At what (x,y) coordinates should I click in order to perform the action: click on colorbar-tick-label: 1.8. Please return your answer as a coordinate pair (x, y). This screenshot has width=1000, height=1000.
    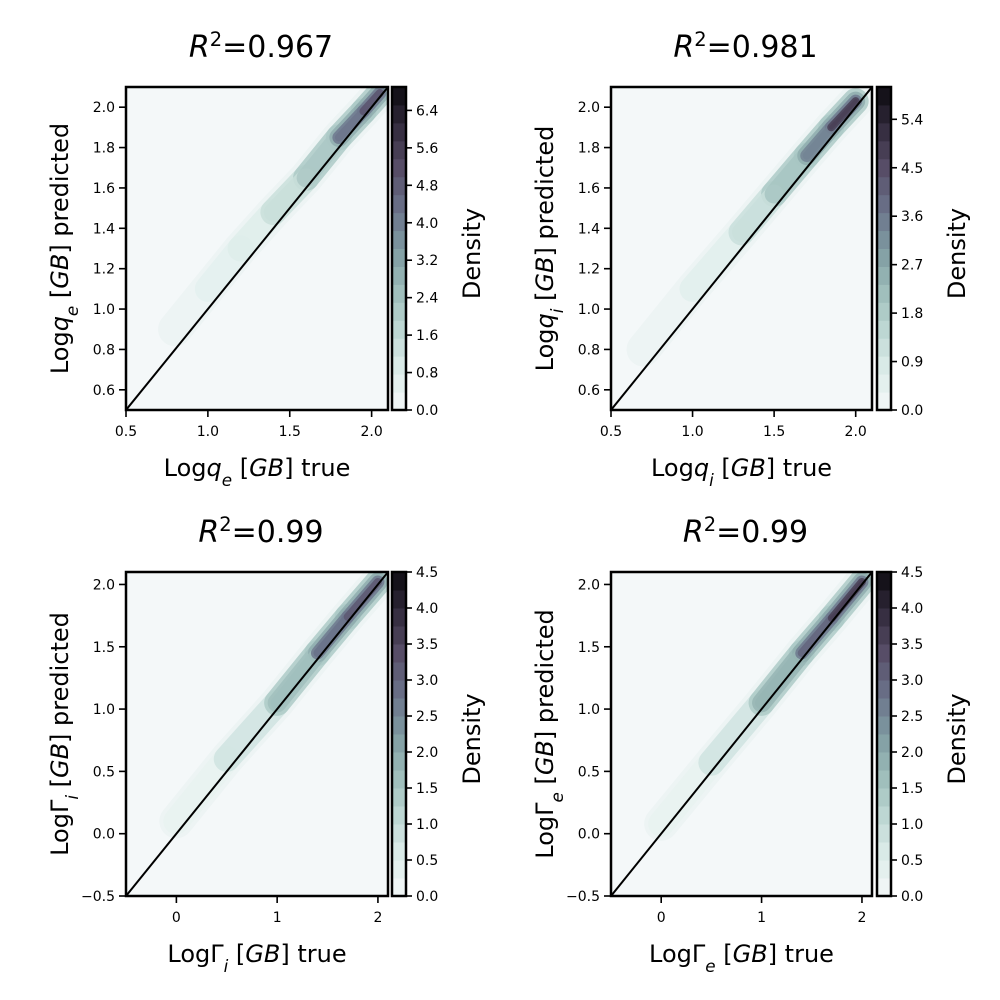
    Looking at the image, I should click on (912, 314).